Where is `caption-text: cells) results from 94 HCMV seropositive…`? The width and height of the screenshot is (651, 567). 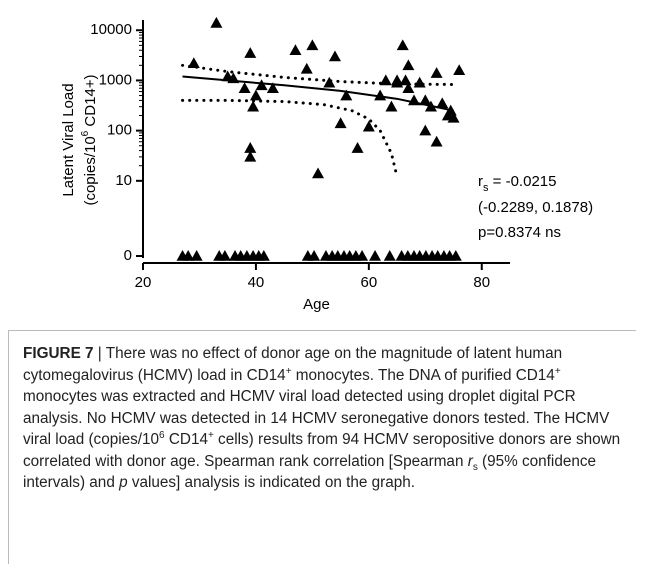
caption-text: cells) results from 94 HCMV seropositive… is located at coordinates (322, 450).